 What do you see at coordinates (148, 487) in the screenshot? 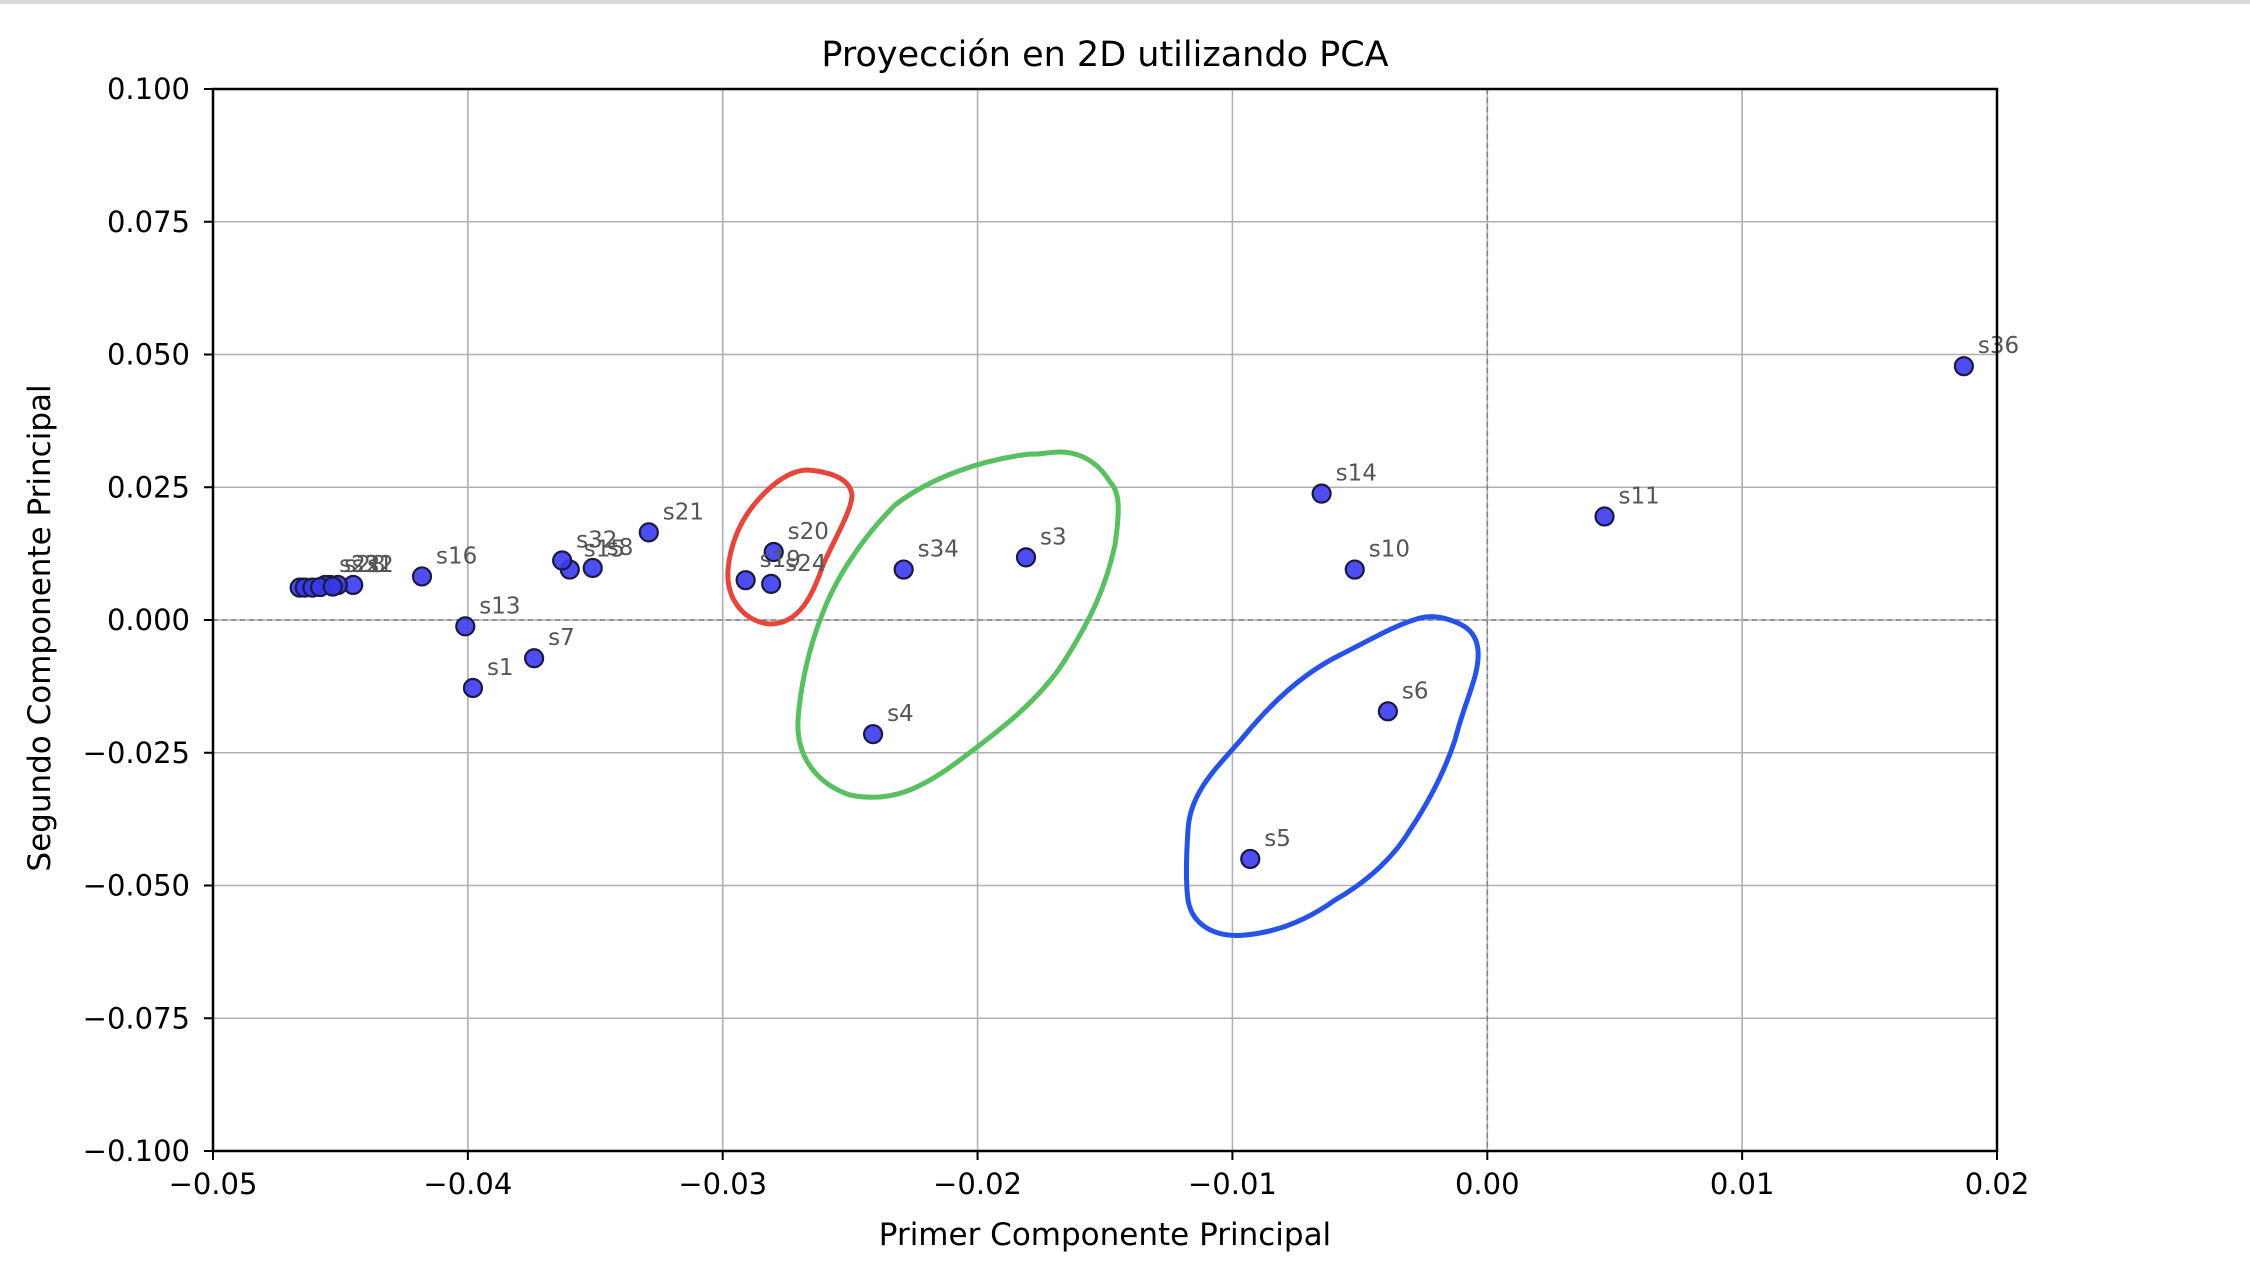
I see `y-tick-label: 0.025` at bounding box center [148, 487].